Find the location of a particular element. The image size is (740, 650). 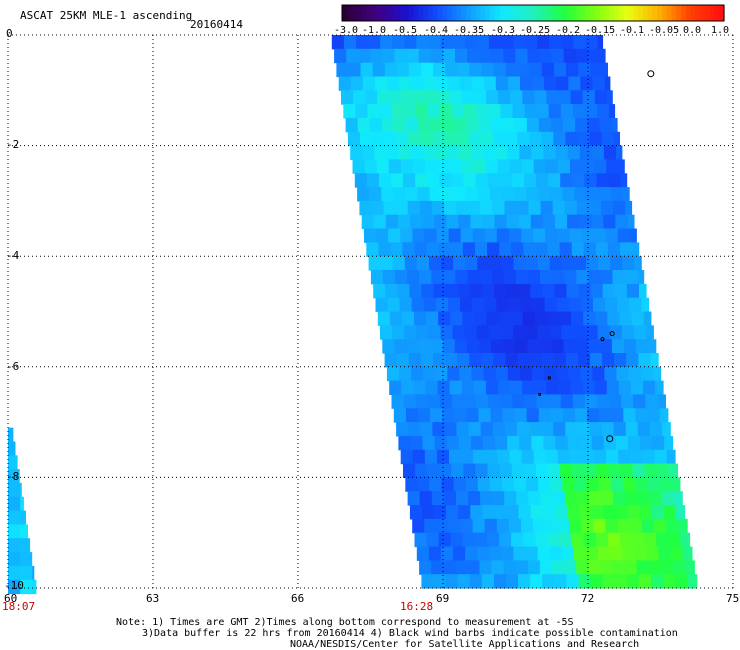

product-date: 20160414 is located at coordinates (216, 24).